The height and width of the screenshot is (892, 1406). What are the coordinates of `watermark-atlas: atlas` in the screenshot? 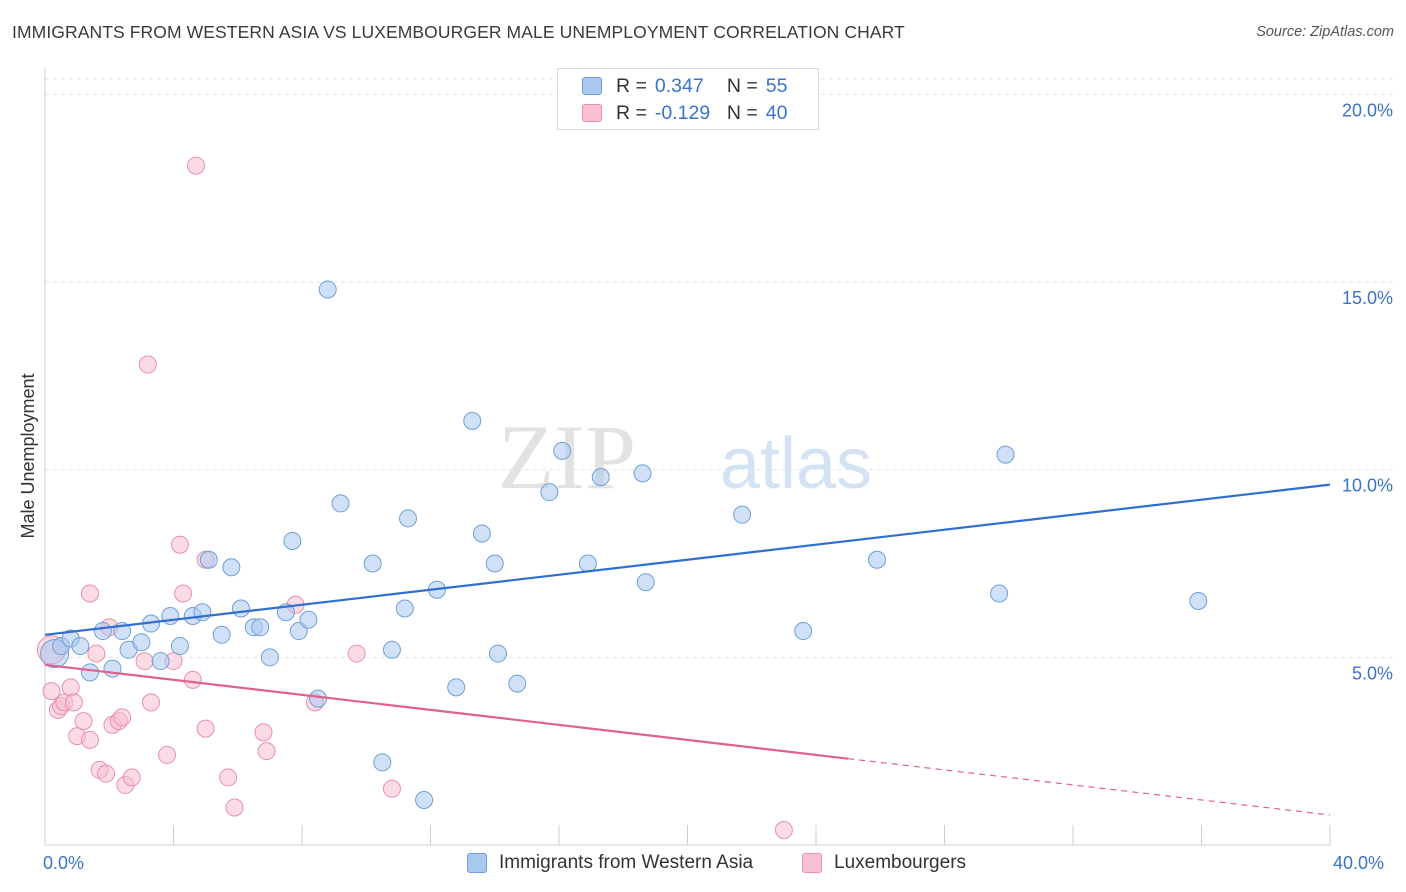 It's located at (796, 464).